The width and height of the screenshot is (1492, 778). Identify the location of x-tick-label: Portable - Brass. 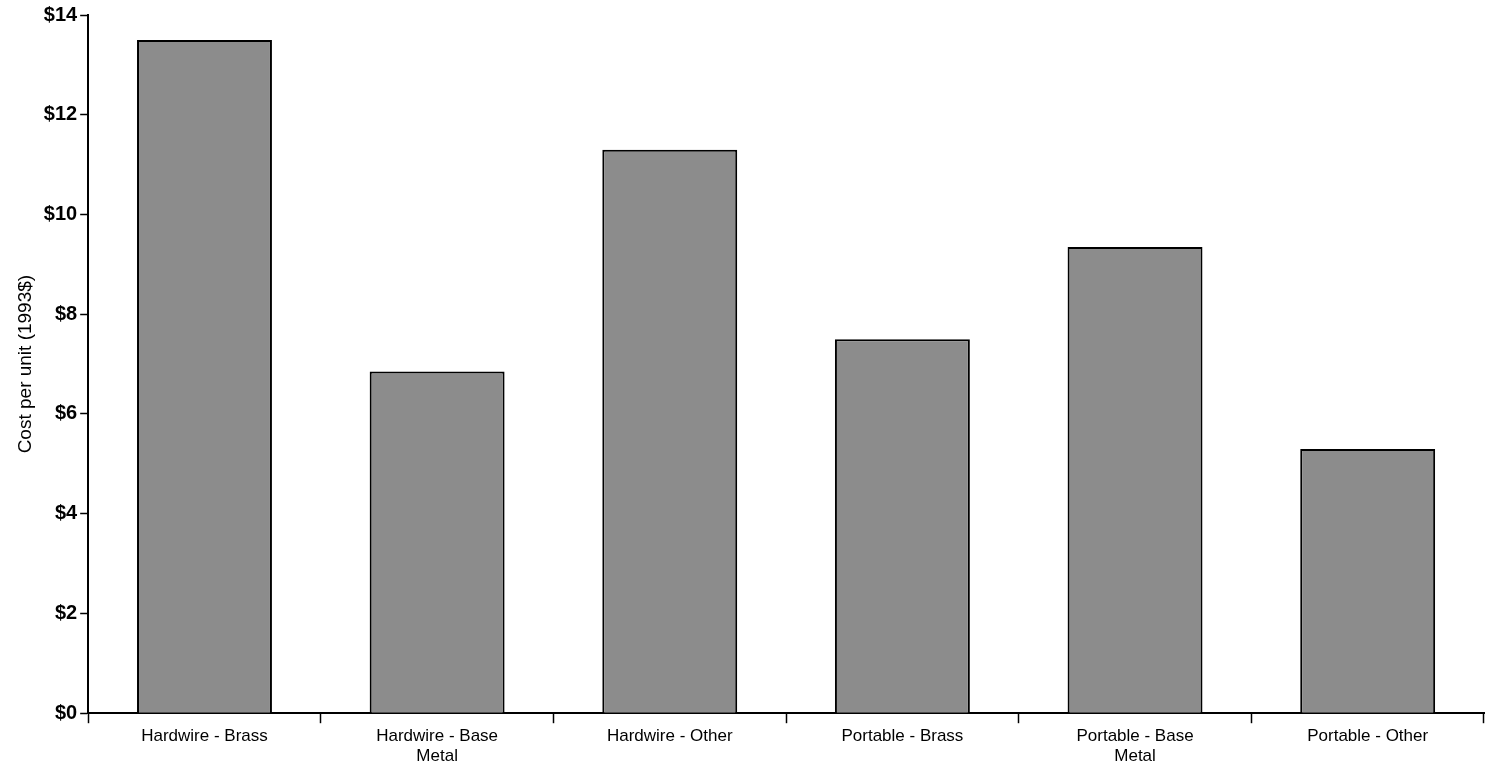
(902, 736).